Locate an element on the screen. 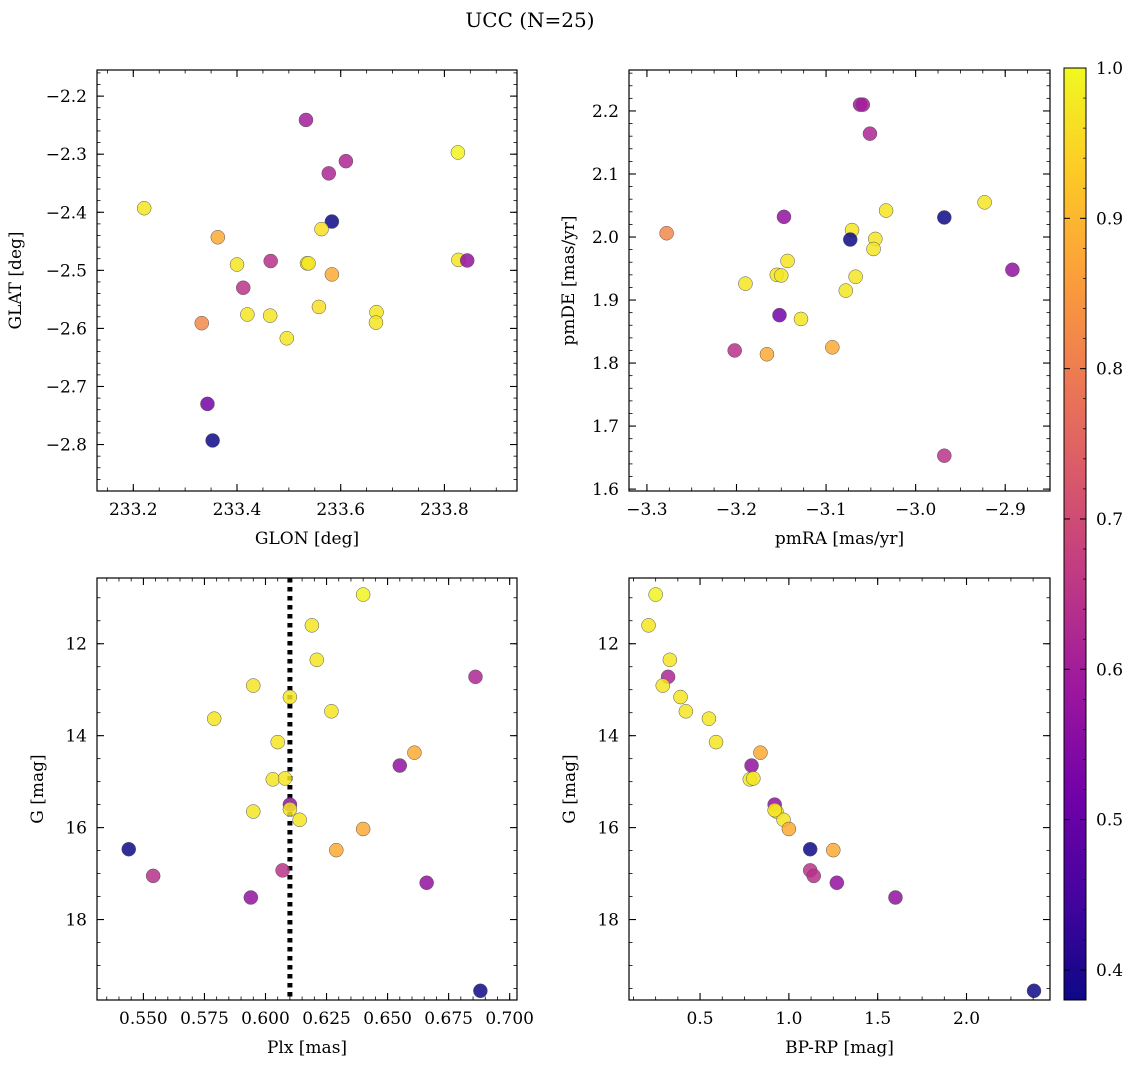  colorbar-tick-label: 0.7 is located at coordinates (1109, 520).